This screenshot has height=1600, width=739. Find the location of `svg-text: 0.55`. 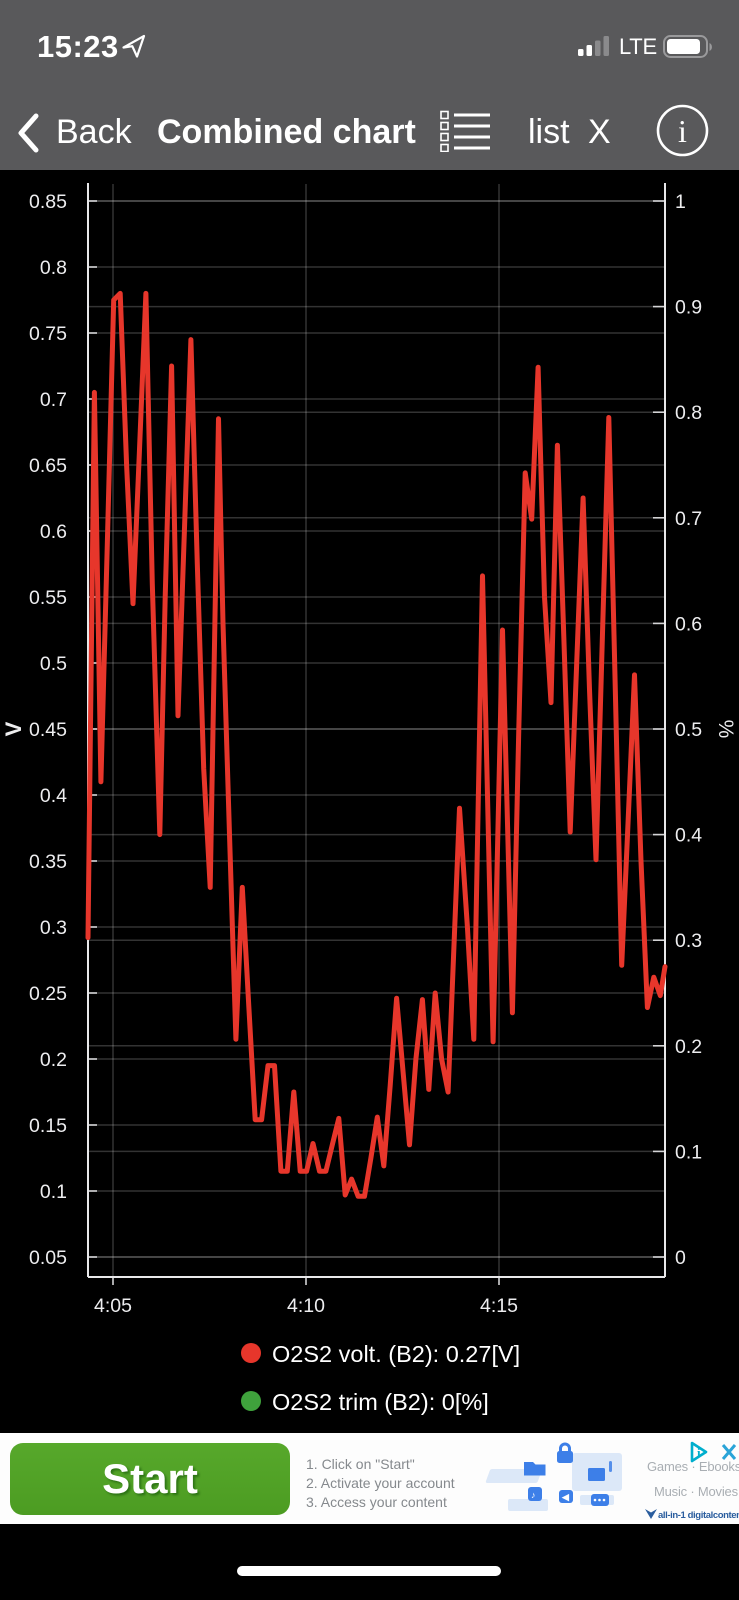

svg-text: 0.55 is located at coordinates (48, 598).